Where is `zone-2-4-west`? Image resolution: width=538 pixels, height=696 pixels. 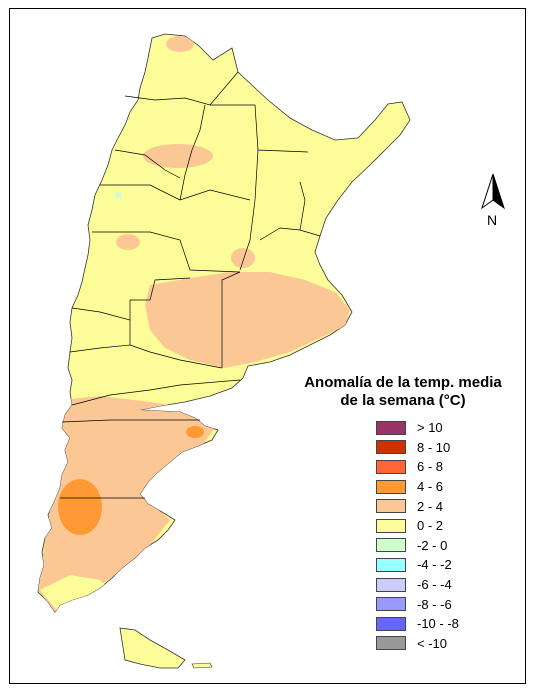
zone-2-4-west is located at coordinates (128, 242).